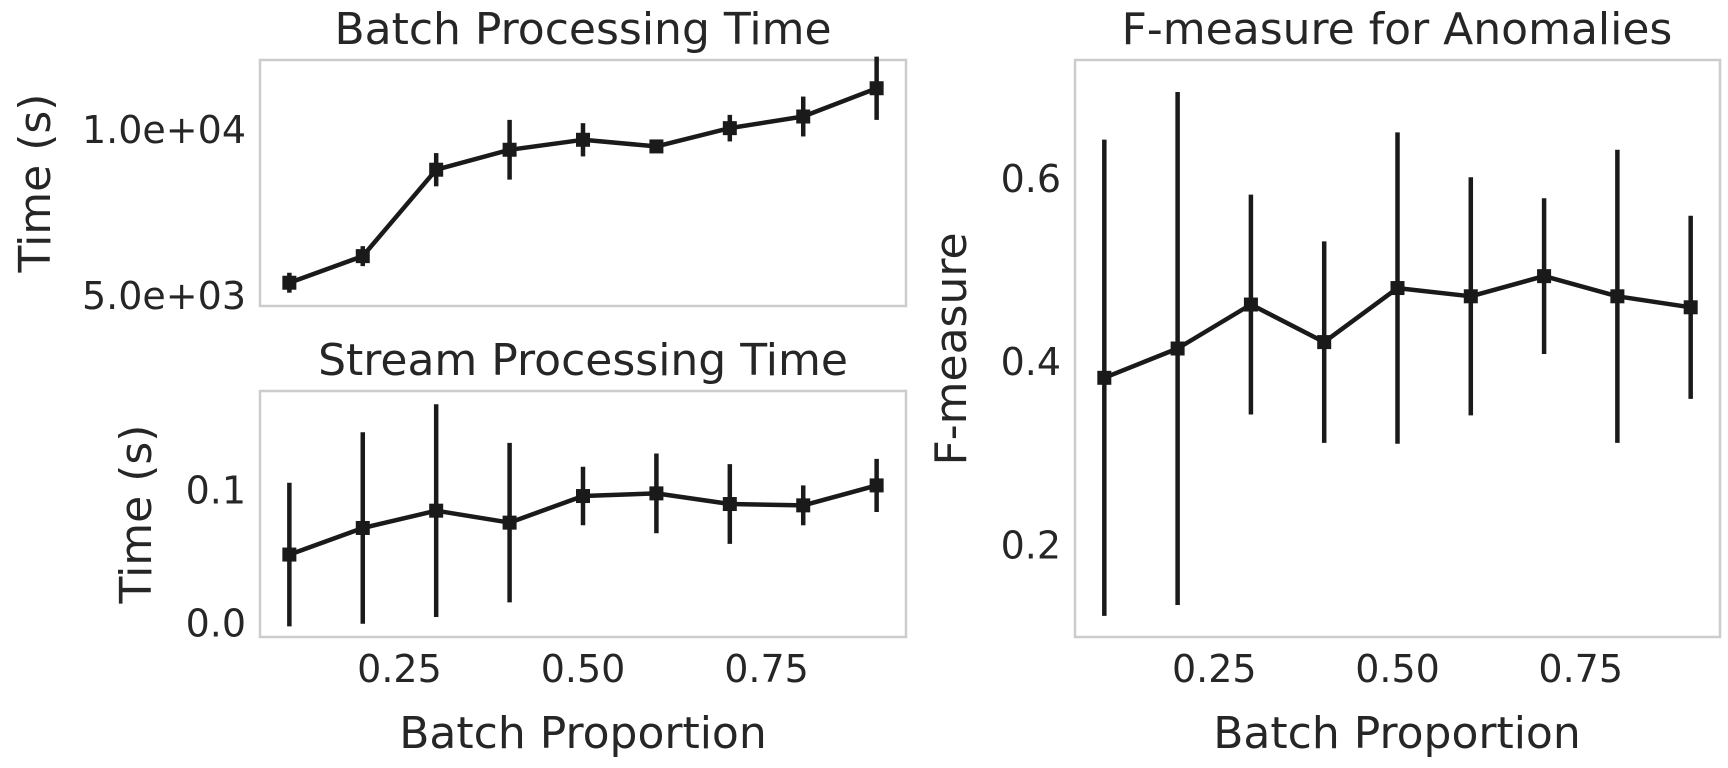 This screenshot has height=768, width=1728. I want to click on fmeasure-x-axis-label: Batch Proportion, so click(1397, 733).